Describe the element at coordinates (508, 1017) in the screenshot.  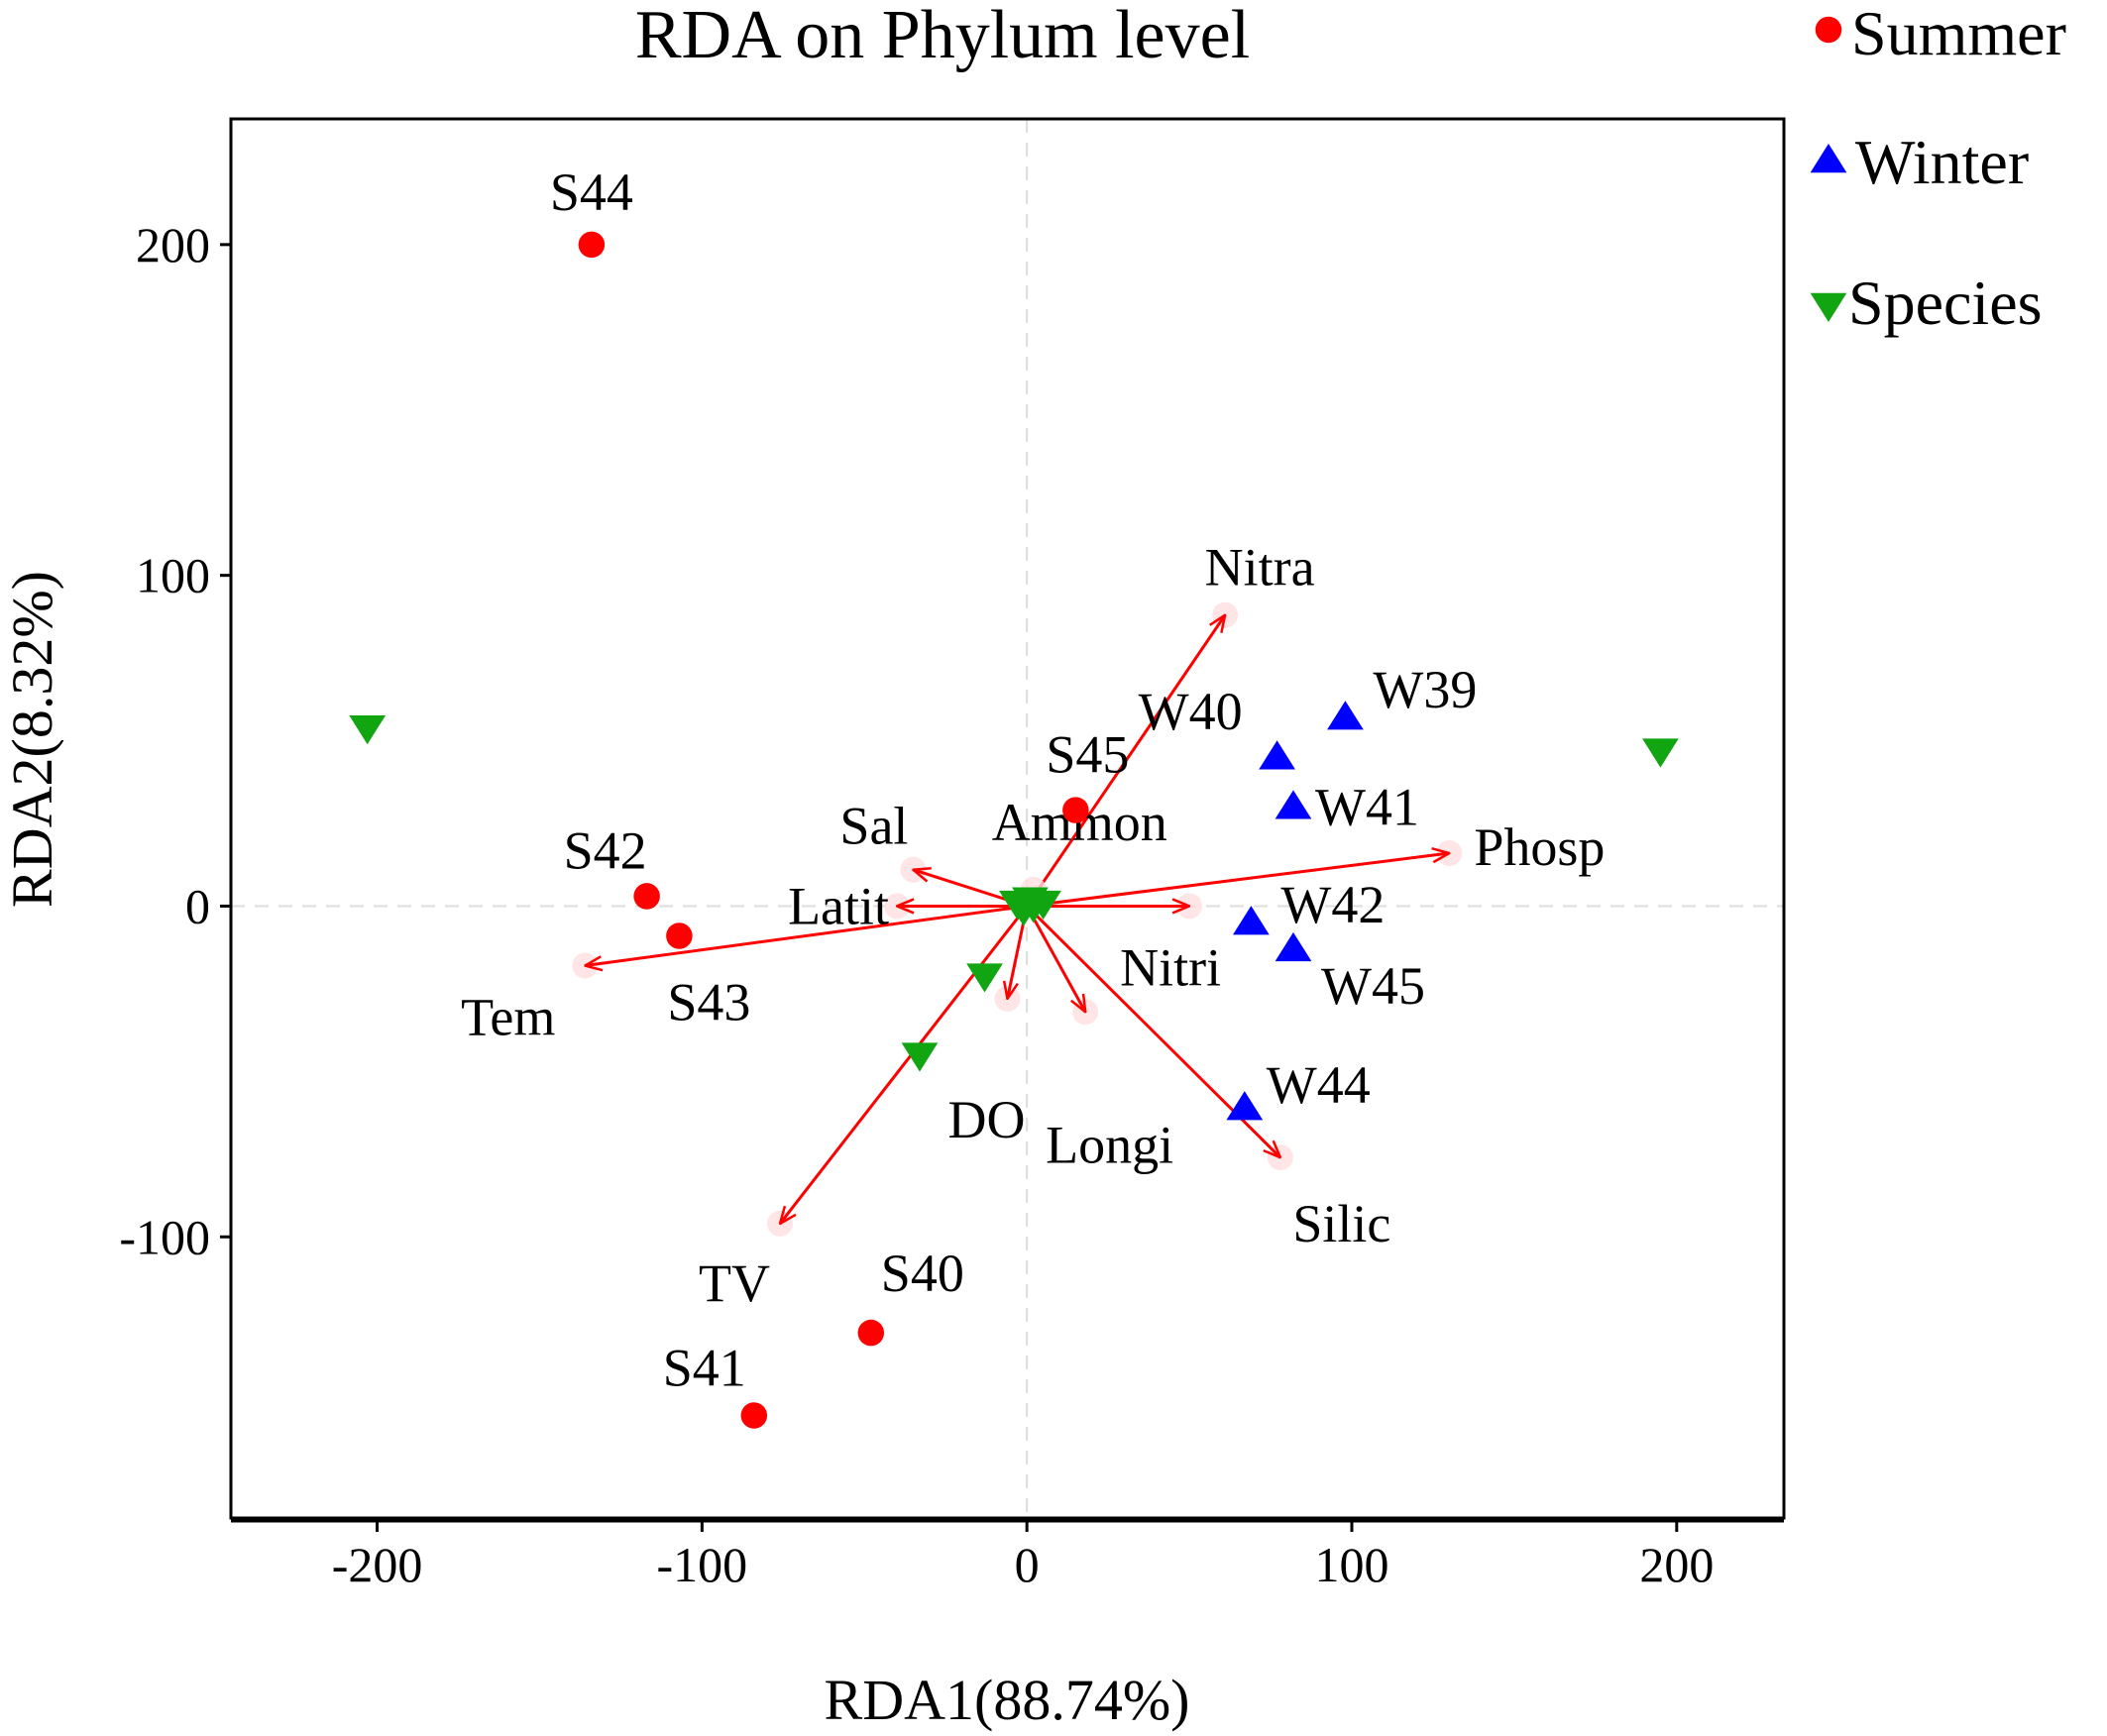
I see `arrow-label: Tem` at that location.